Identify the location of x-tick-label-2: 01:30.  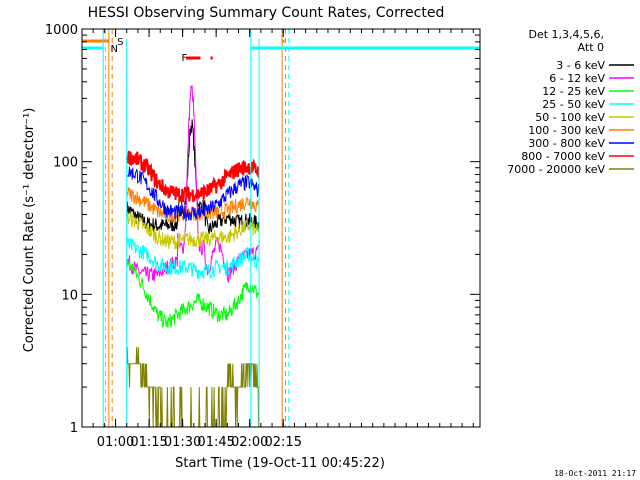
(182, 442).